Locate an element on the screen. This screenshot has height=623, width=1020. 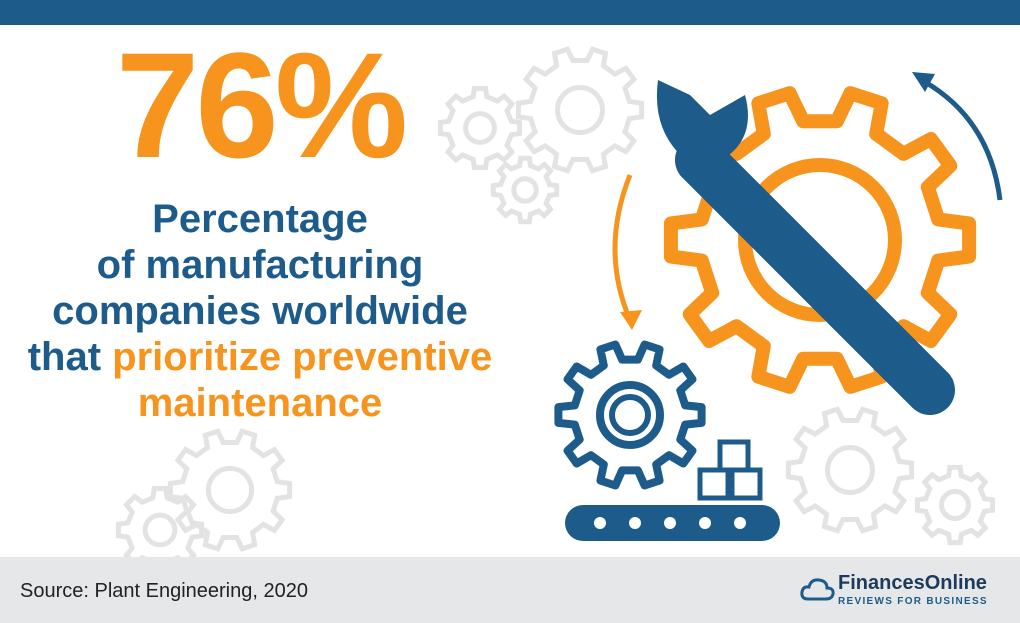
desc-line: companies worldwide is located at coordinates (260, 311).